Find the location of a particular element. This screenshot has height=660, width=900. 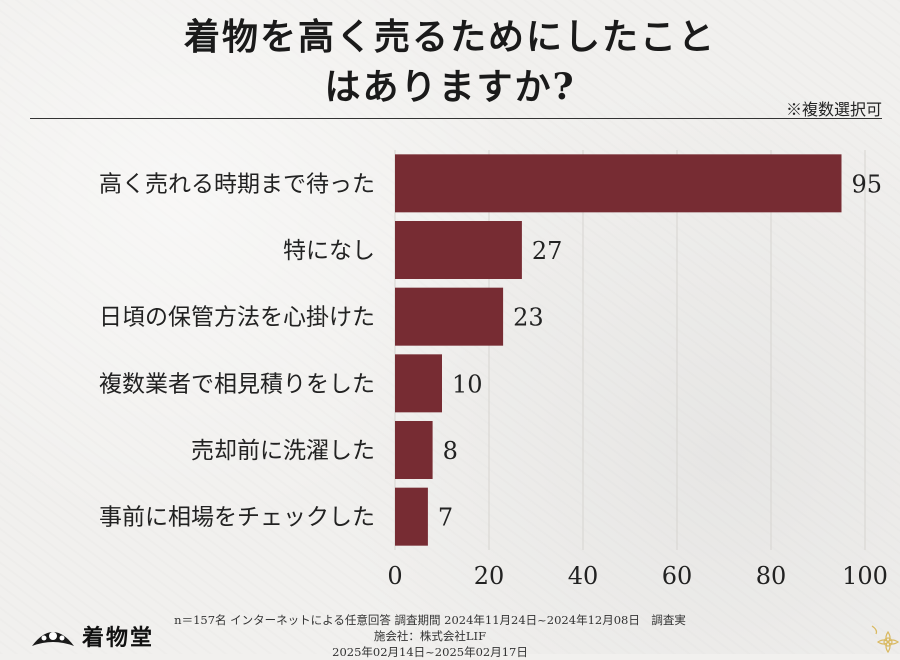

bar-value-label: 8 is located at coordinates (450, 451).